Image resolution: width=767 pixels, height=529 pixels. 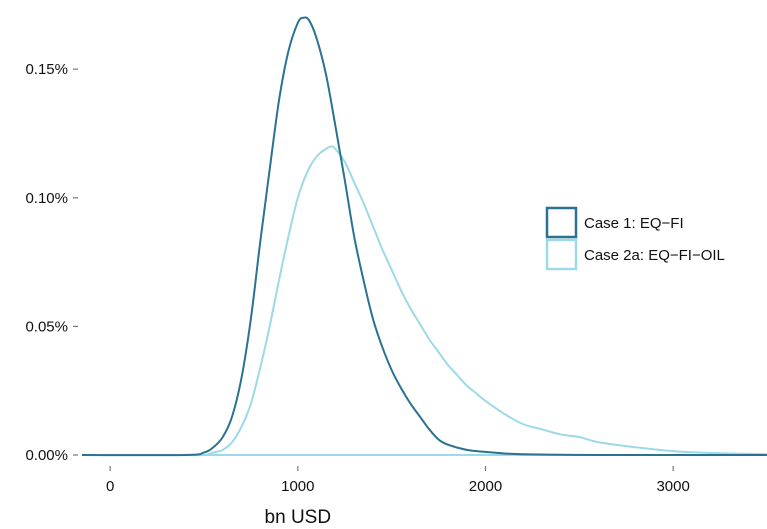 I want to click on y-tick-label: 0.05%, so click(x=46, y=326).